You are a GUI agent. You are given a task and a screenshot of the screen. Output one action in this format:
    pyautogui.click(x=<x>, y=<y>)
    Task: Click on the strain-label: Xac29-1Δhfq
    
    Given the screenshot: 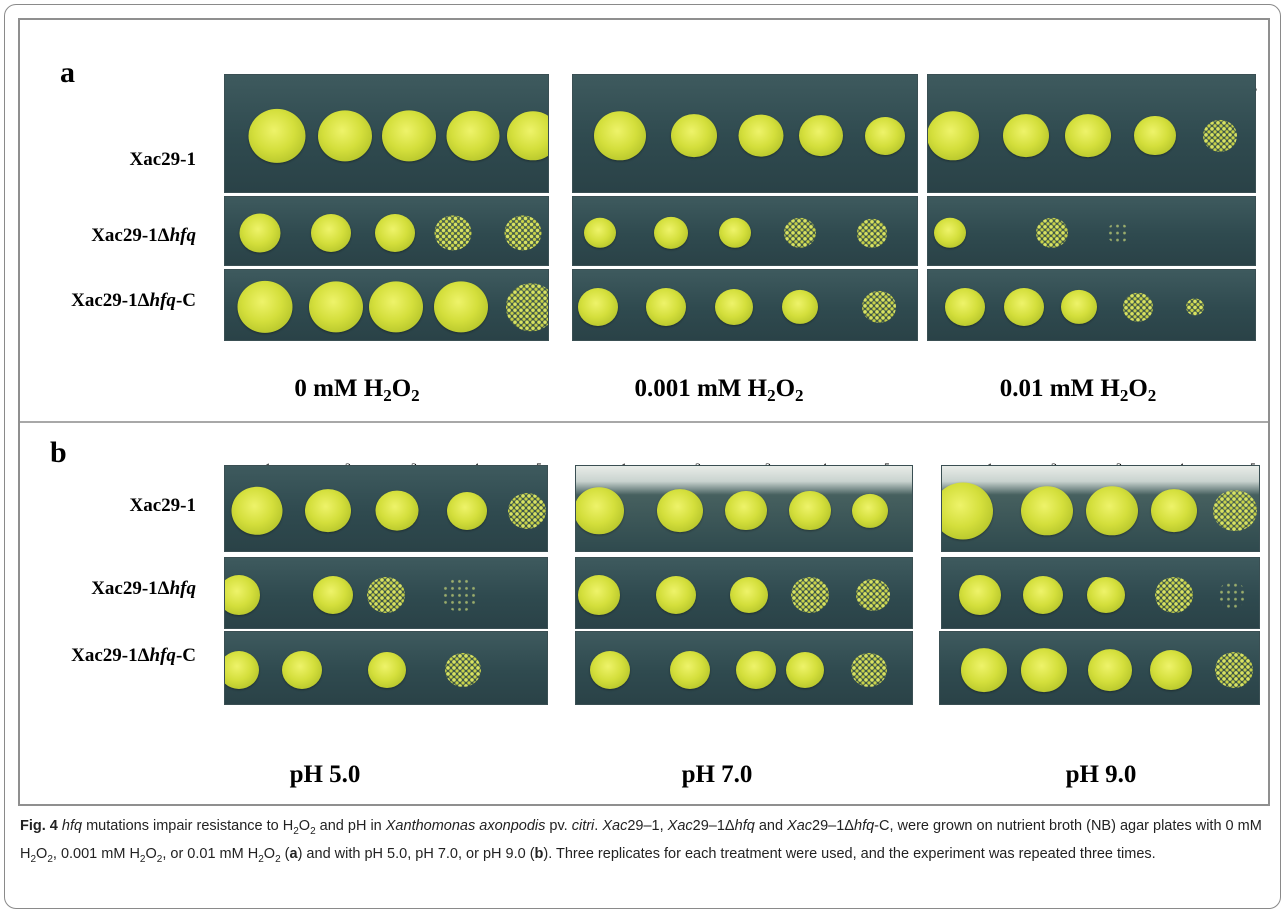 What is the action you would take?
    pyautogui.click(x=143, y=235)
    